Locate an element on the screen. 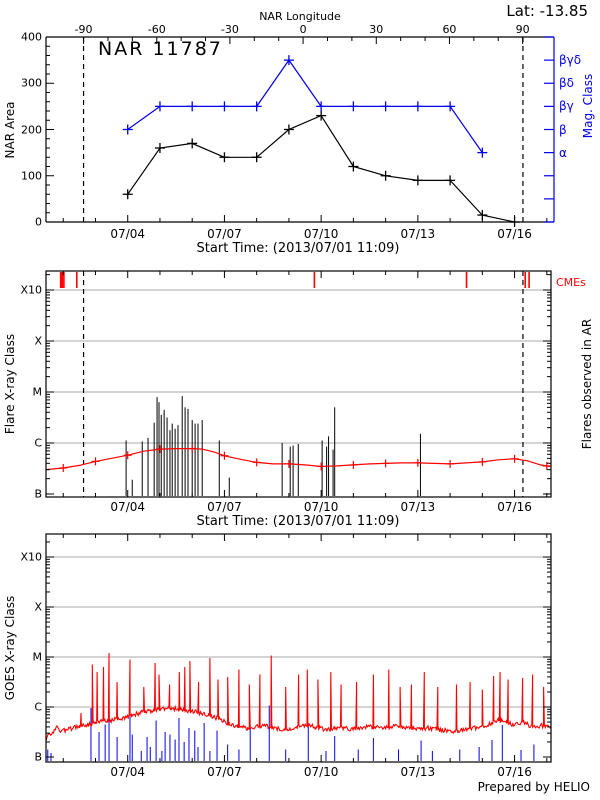  cme-tick-marks is located at coordinates (294, 280).